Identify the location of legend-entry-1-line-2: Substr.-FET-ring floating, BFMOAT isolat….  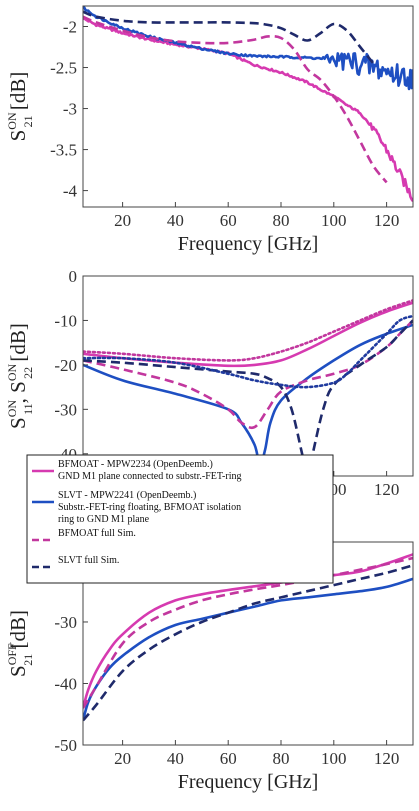
(149, 507).